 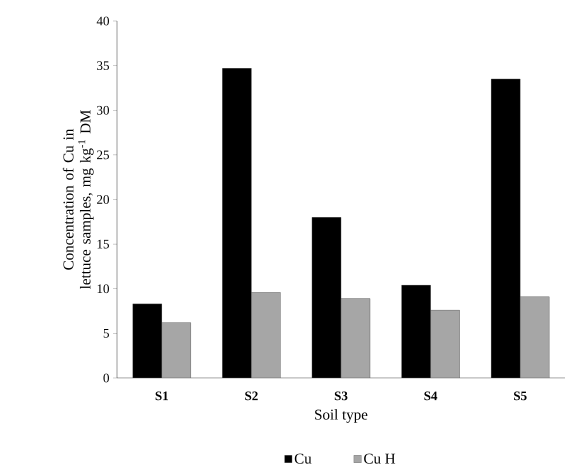 What do you see at coordinates (102, 21) in the screenshot?
I see `y-tick-label: 40` at bounding box center [102, 21].